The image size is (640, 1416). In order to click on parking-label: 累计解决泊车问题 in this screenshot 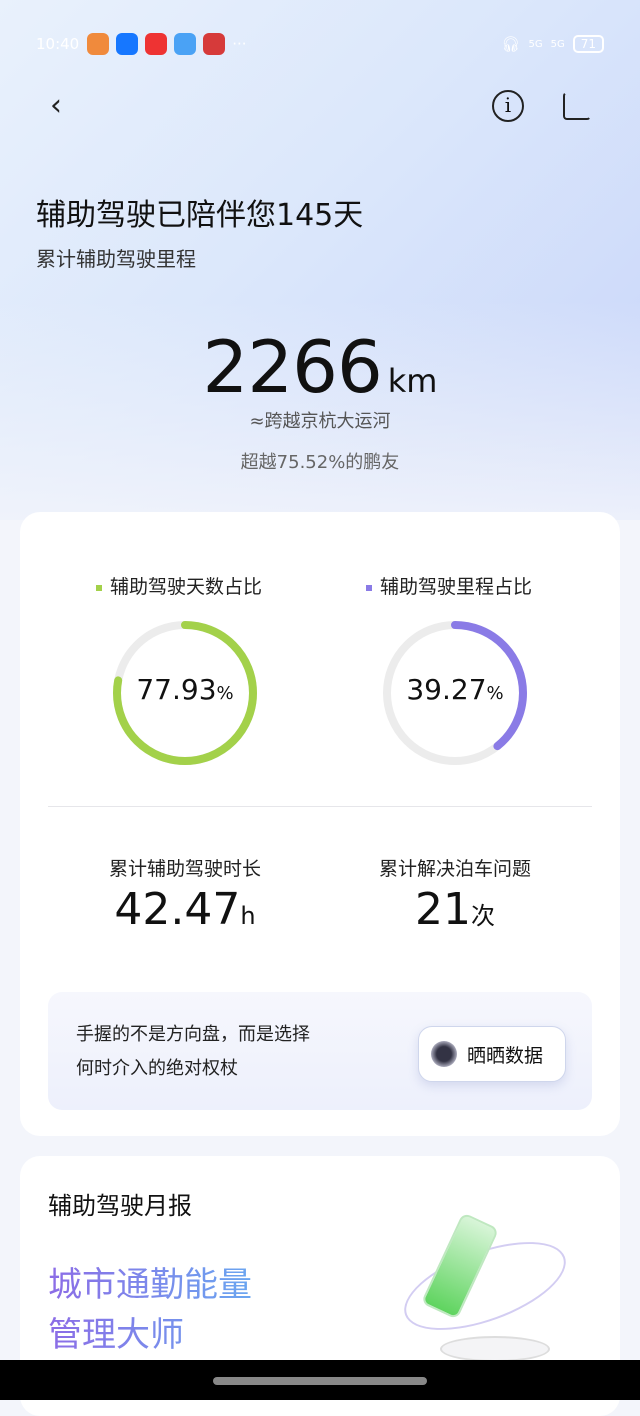, I will do `click(454, 869)`.